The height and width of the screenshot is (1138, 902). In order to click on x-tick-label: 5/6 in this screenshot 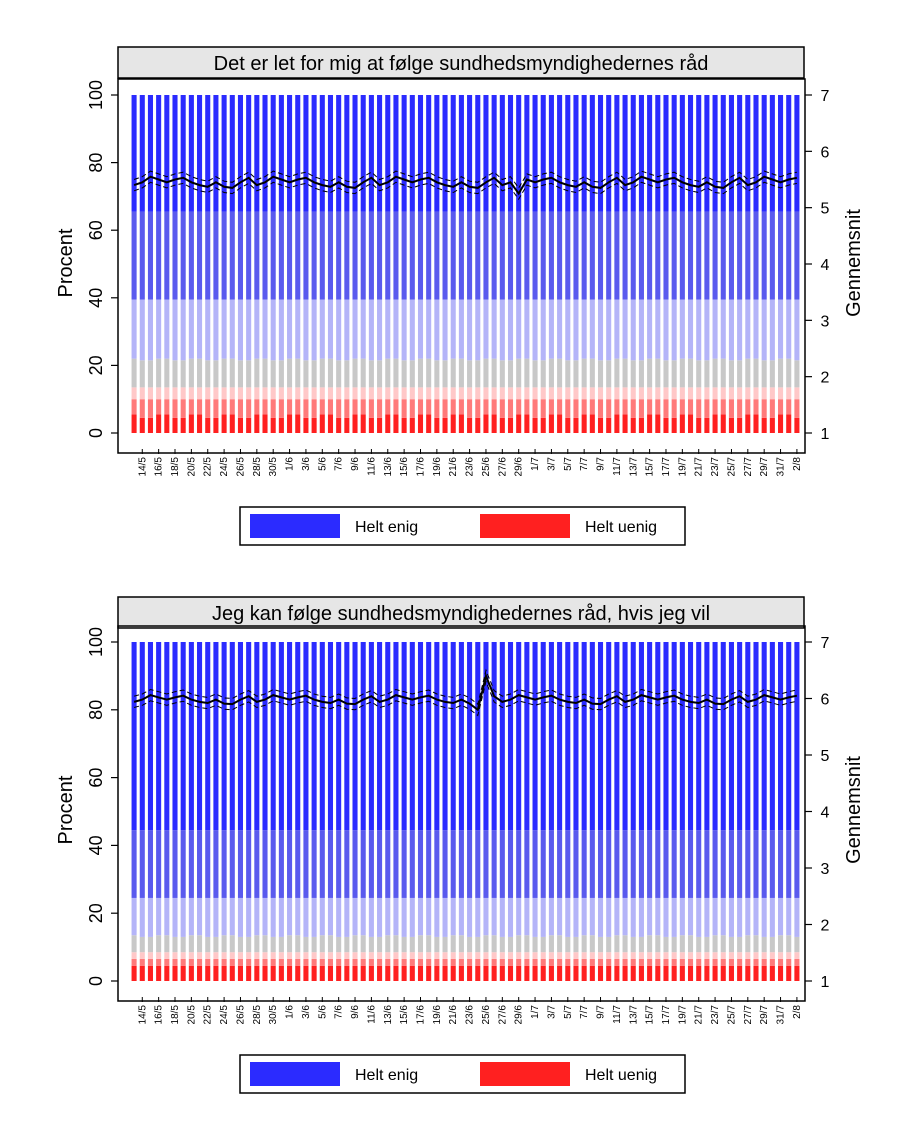, I will do `click(322, 464)`.